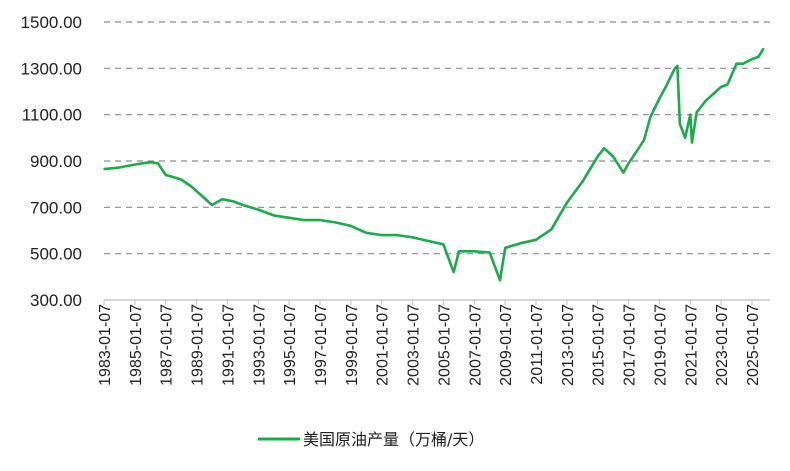  Describe the element at coordinates (393, 439) in the screenshot. I see `legend-label: 美国原油产量（万桶/天）` at that location.